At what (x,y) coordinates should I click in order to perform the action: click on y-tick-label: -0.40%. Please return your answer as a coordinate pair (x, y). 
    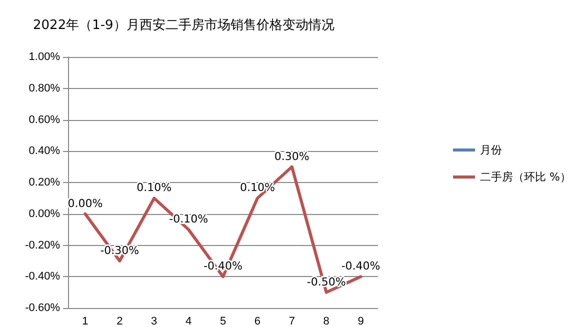
    Looking at the image, I should click on (42, 276).